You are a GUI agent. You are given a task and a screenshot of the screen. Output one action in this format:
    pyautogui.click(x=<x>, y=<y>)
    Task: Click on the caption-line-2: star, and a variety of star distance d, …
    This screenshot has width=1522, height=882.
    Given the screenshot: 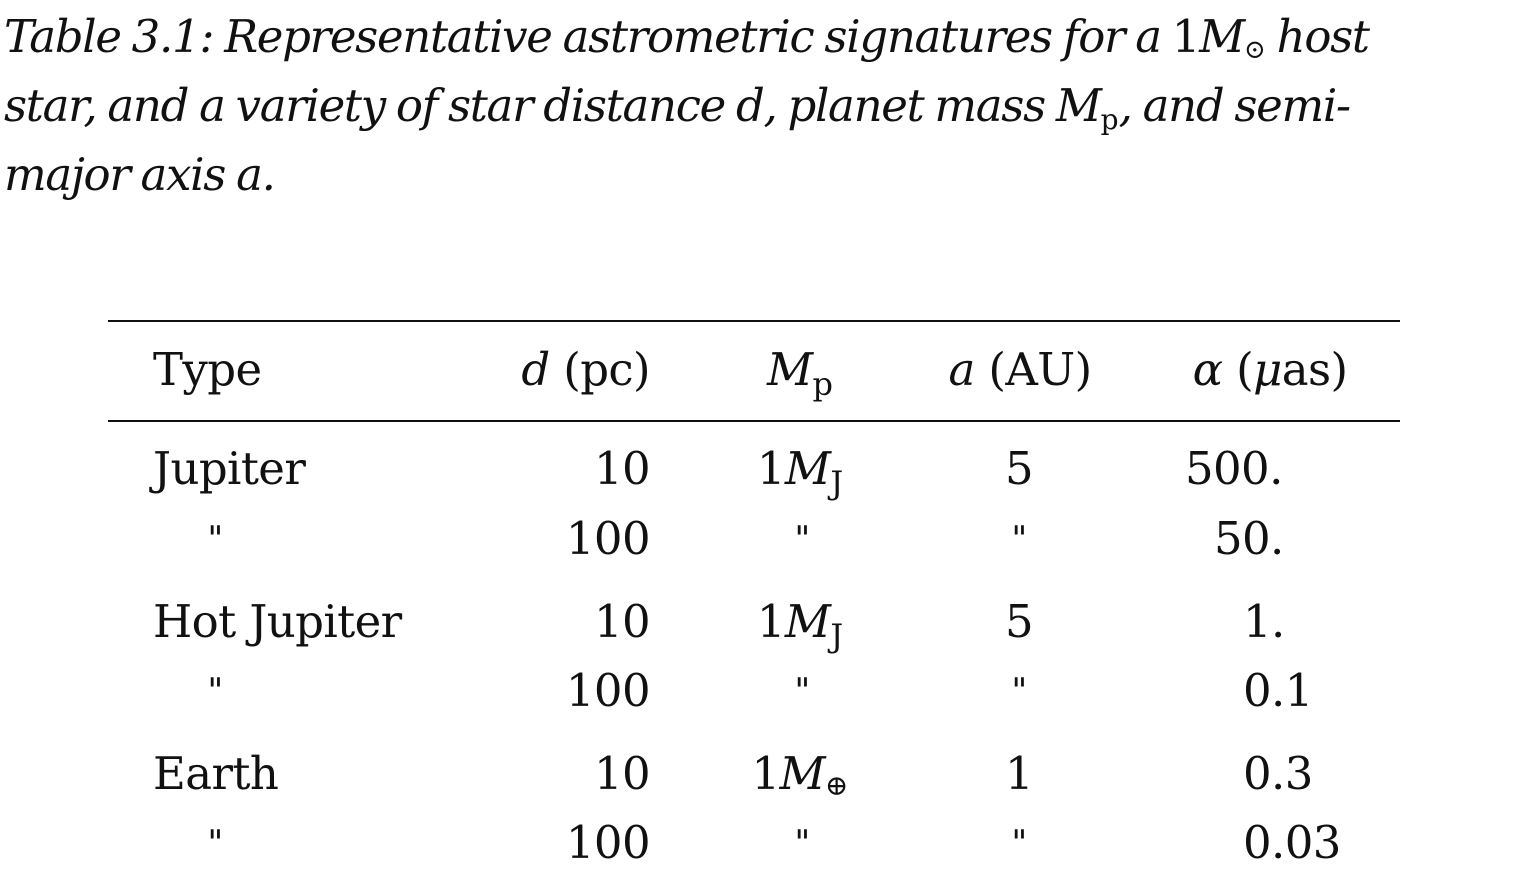 What is the action you would take?
    pyautogui.click(x=762, y=105)
    